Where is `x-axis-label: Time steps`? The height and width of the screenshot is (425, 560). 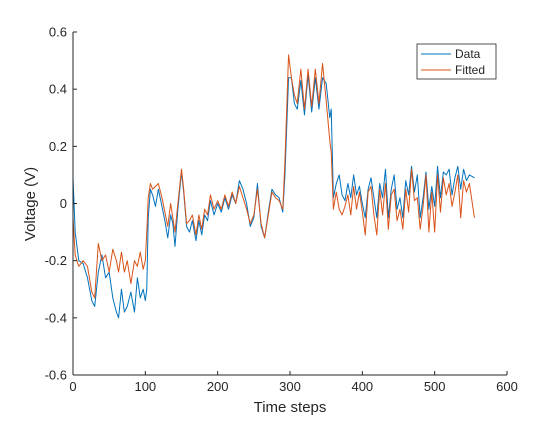 x-axis-label: Time steps is located at coordinates (290, 407).